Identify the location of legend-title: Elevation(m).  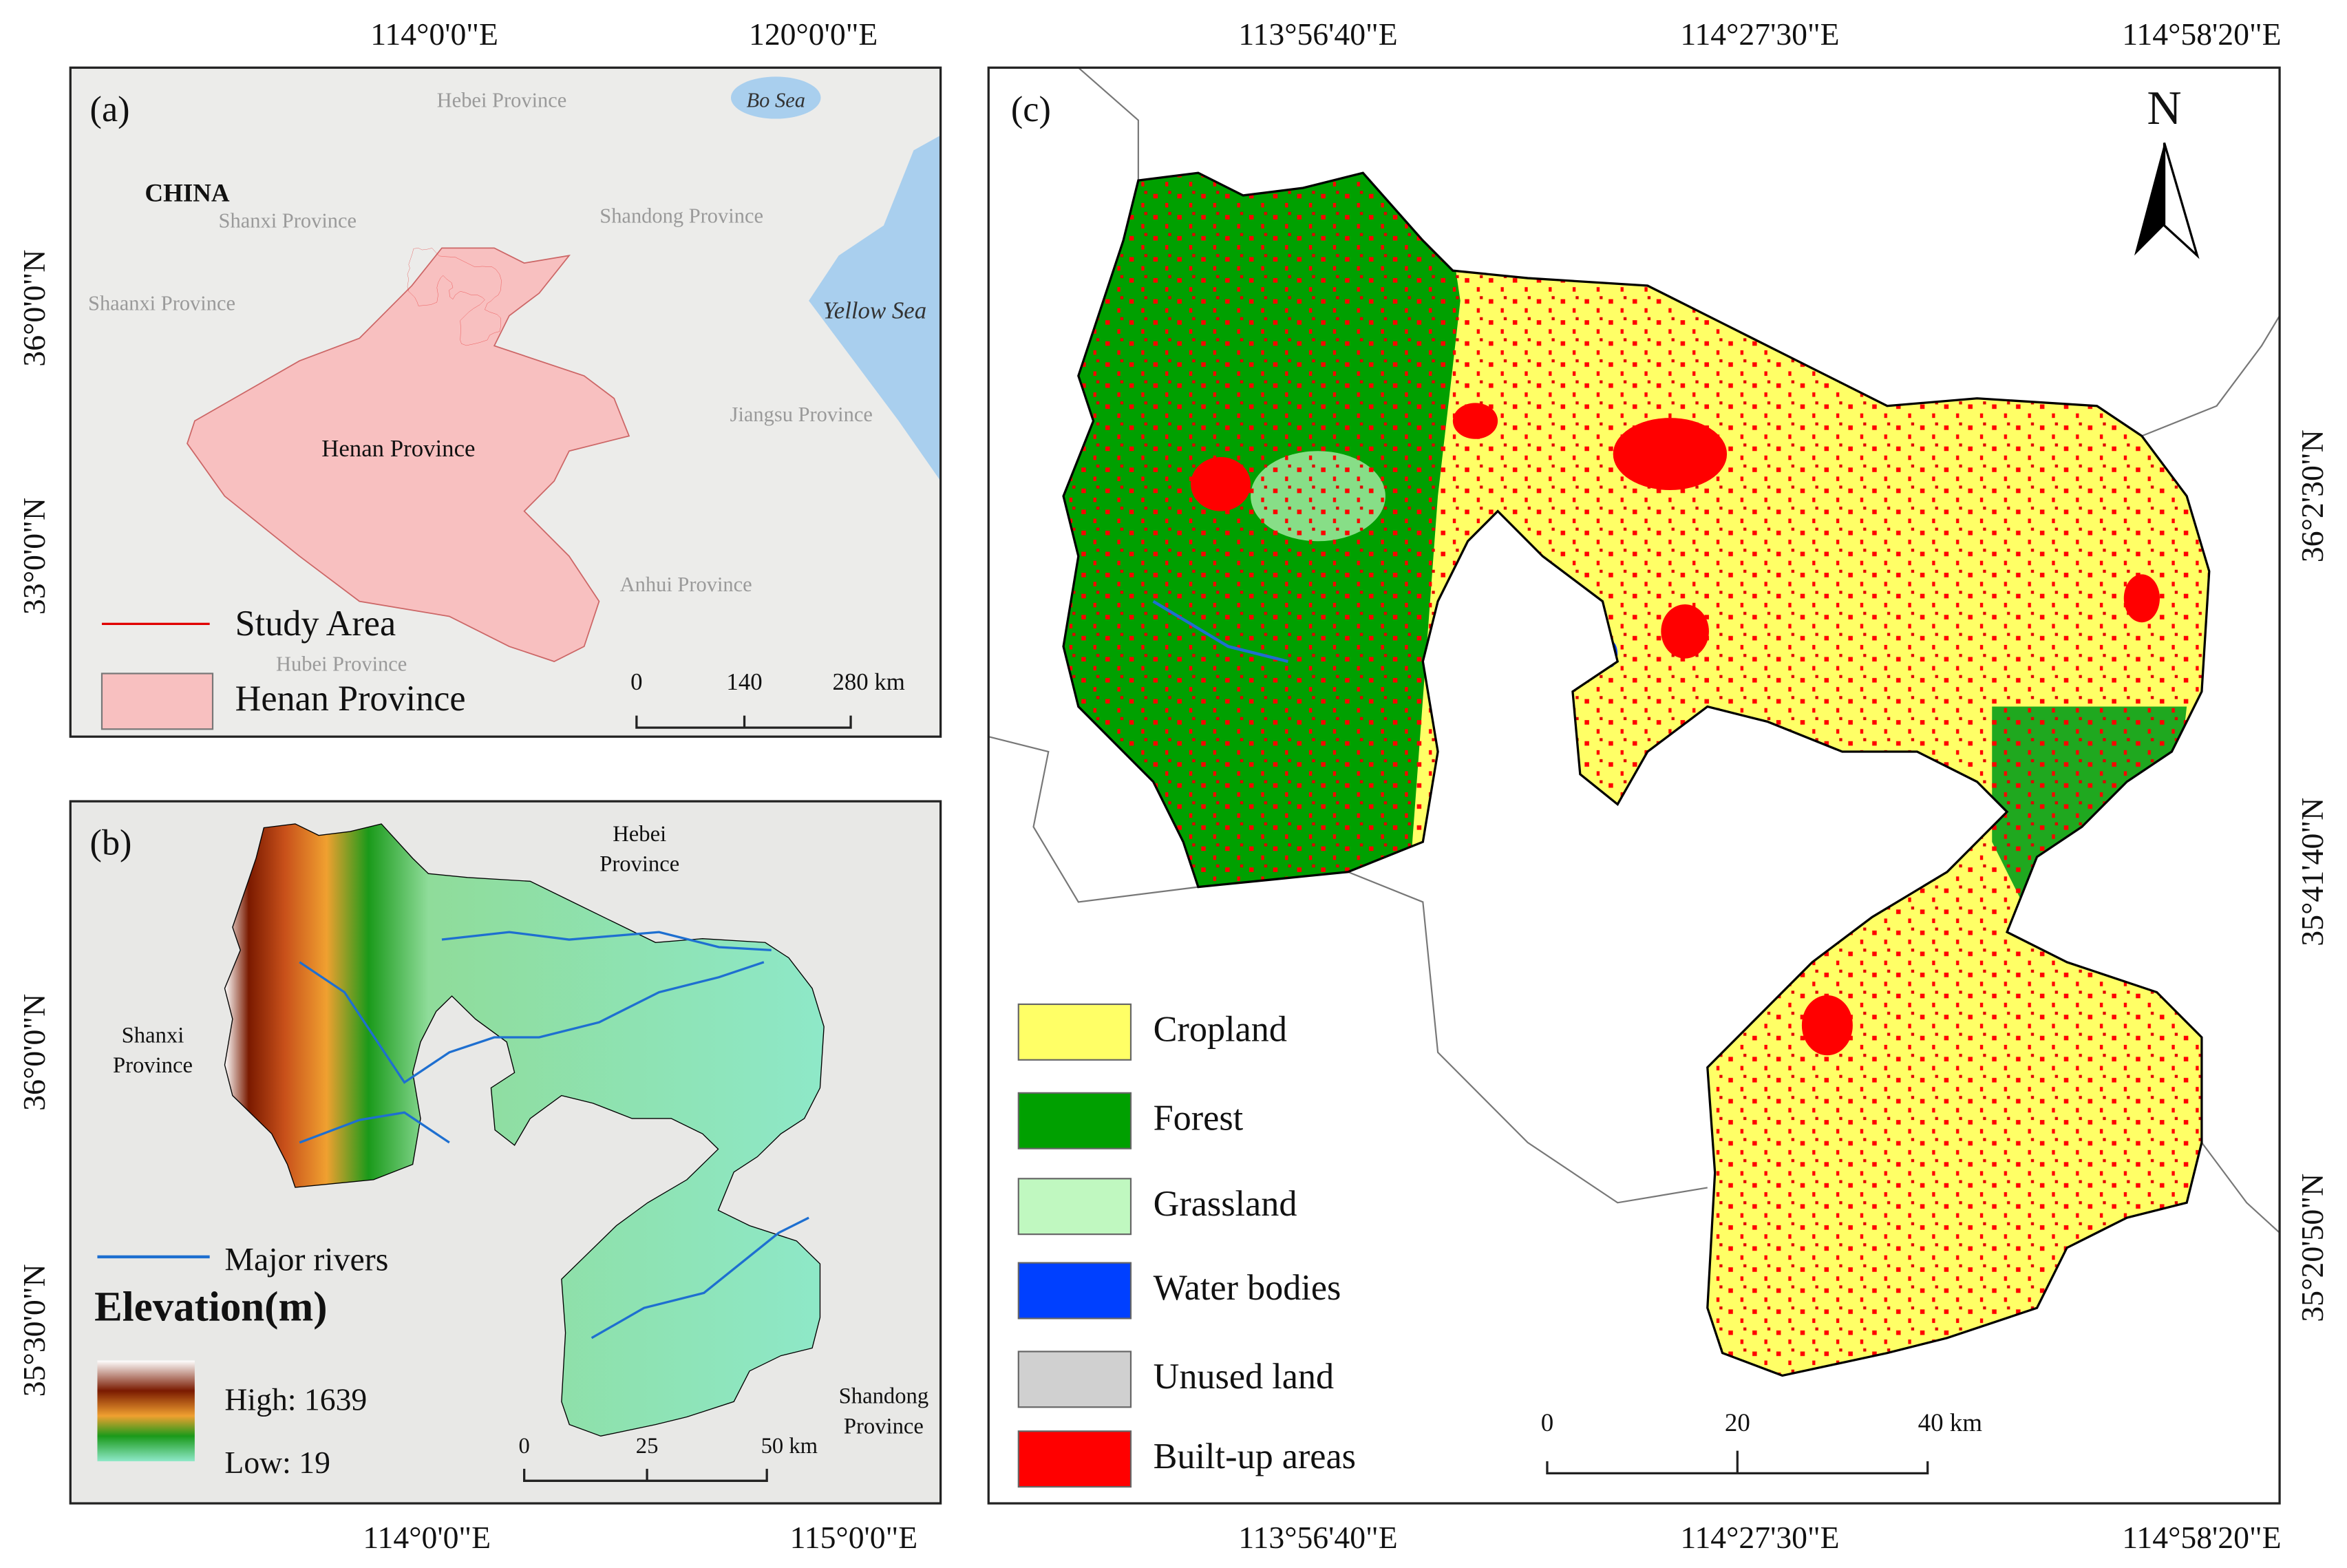
(210, 1307).